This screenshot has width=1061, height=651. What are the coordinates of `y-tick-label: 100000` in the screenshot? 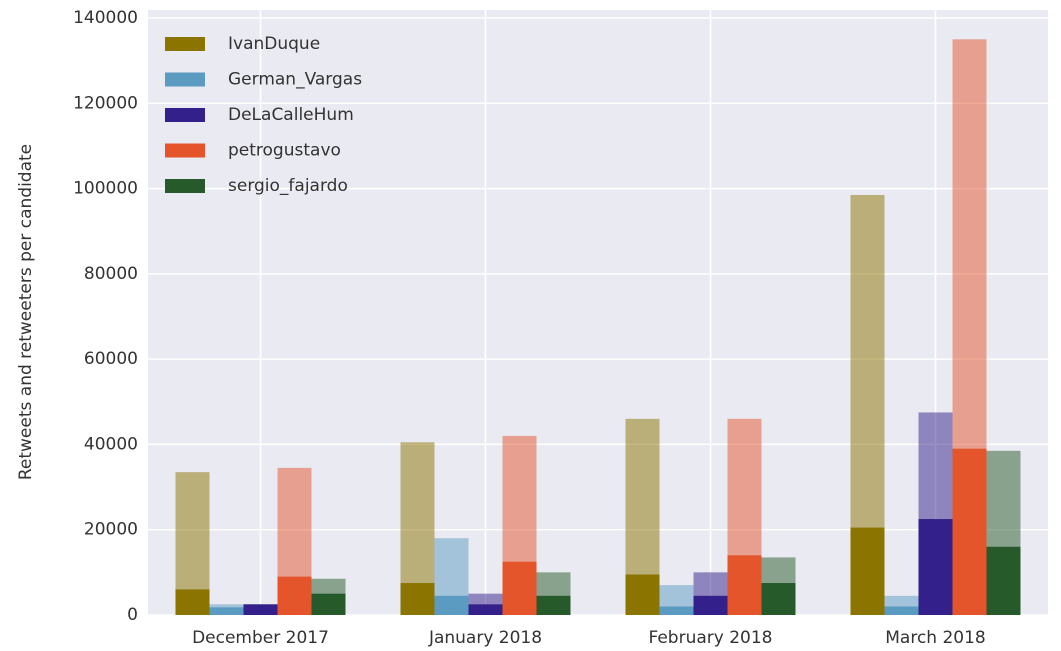 It's located at (105, 189).